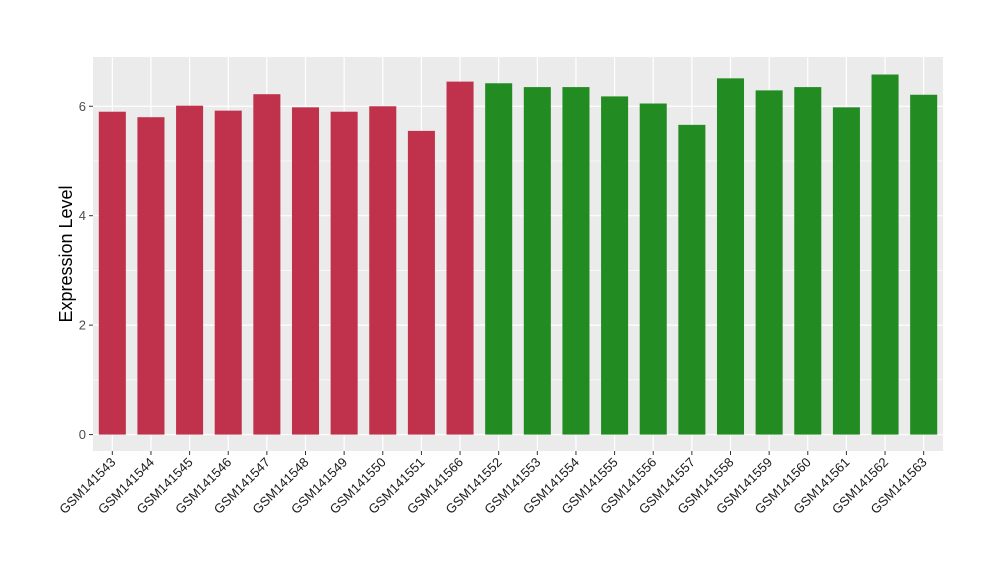 The image size is (1000, 580). I want to click on bar-GSM141559, so click(769, 262).